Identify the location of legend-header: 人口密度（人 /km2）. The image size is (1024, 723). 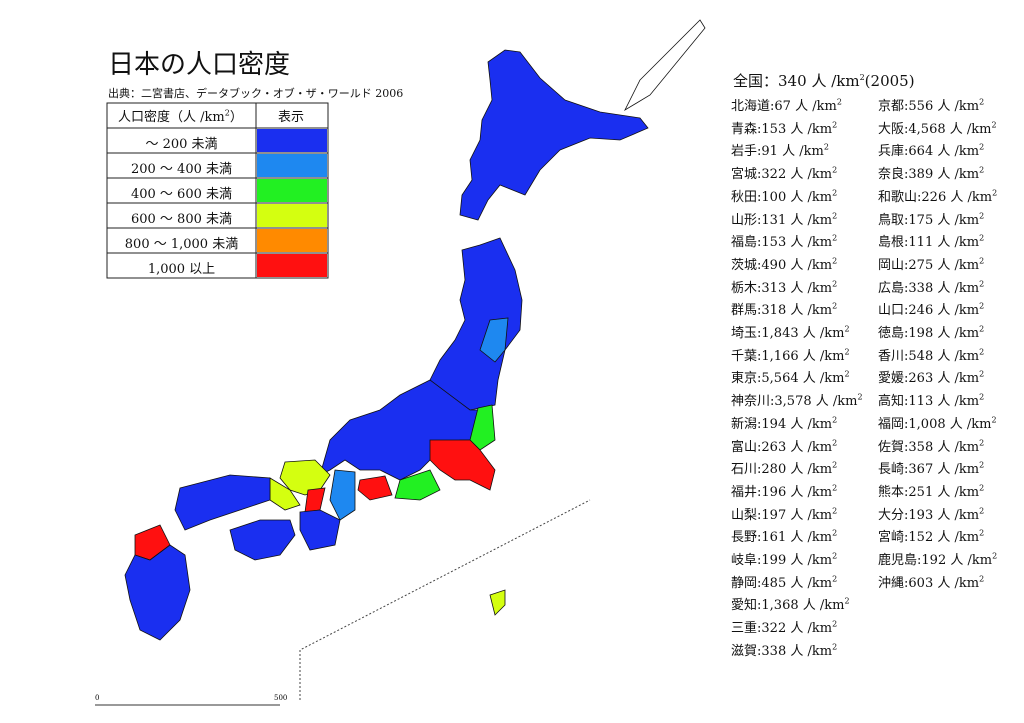
(180, 115).